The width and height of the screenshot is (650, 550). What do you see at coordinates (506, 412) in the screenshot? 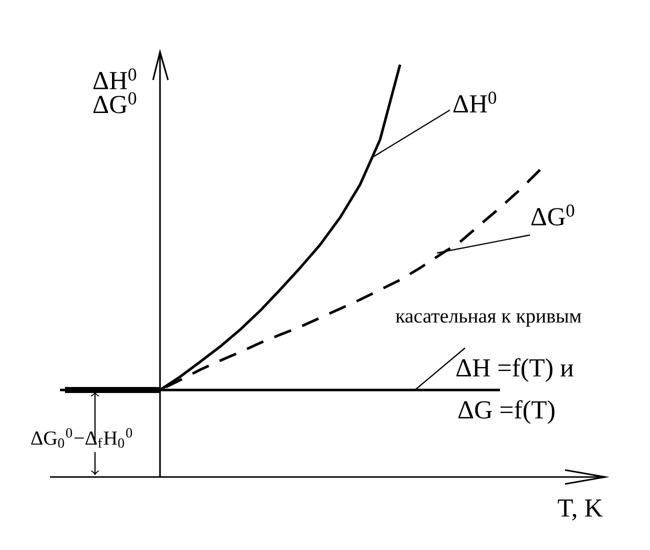
I see `annotation: ΔG =f(T)` at bounding box center [506, 412].